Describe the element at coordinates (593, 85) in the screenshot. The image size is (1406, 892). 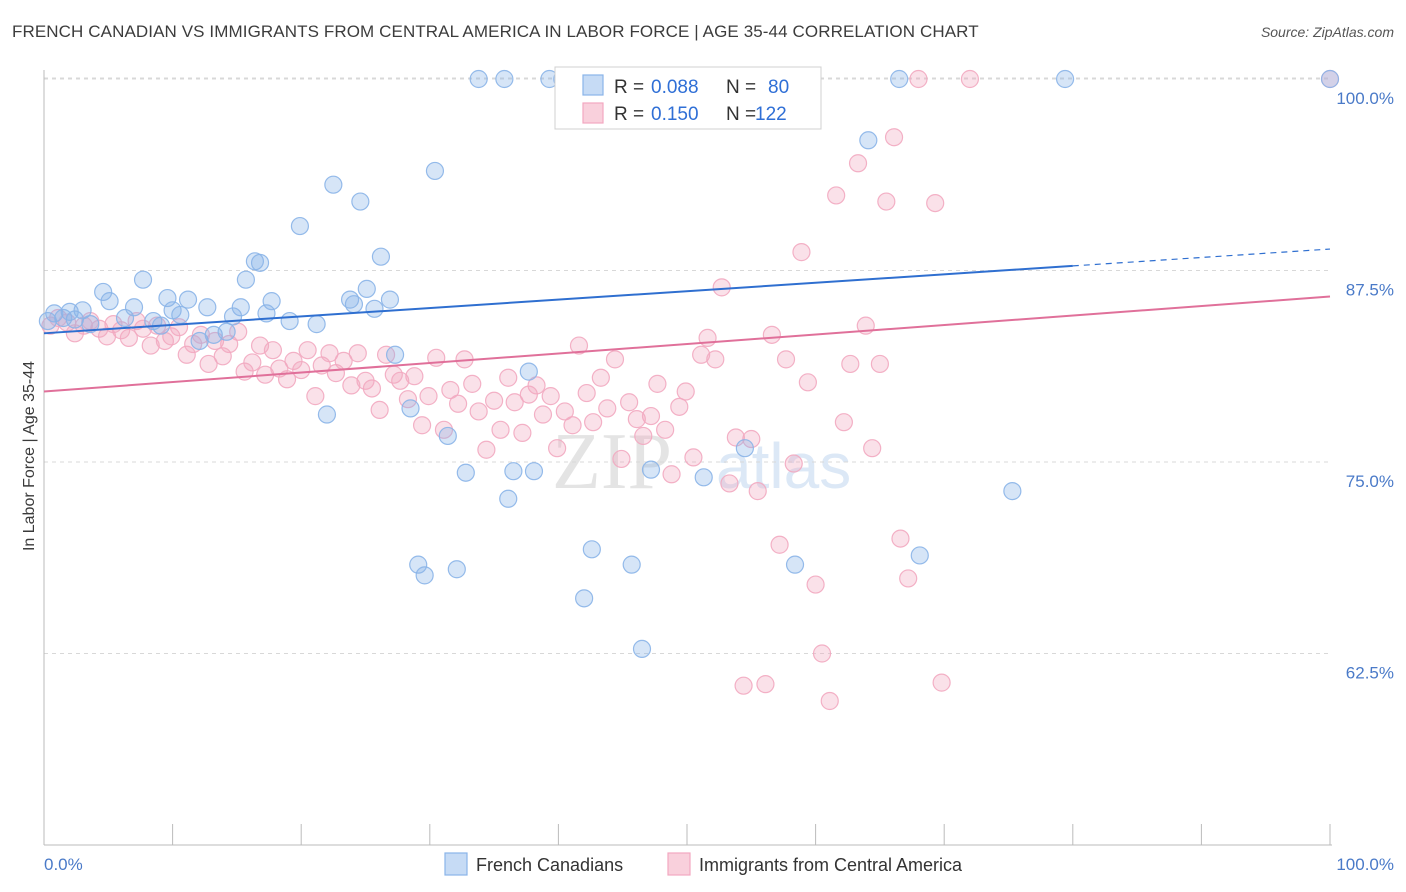
I see `stats-legend-blue-swatch` at that location.